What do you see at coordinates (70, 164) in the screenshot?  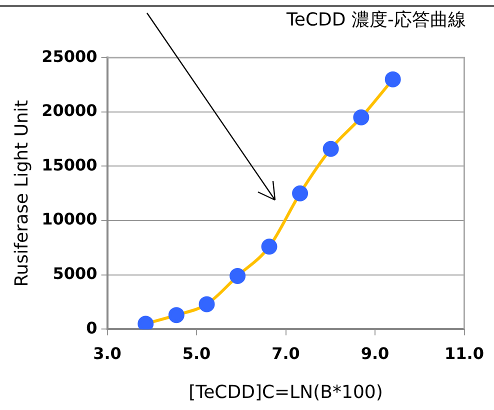 I see `y-tick-label: 15000` at bounding box center [70, 164].